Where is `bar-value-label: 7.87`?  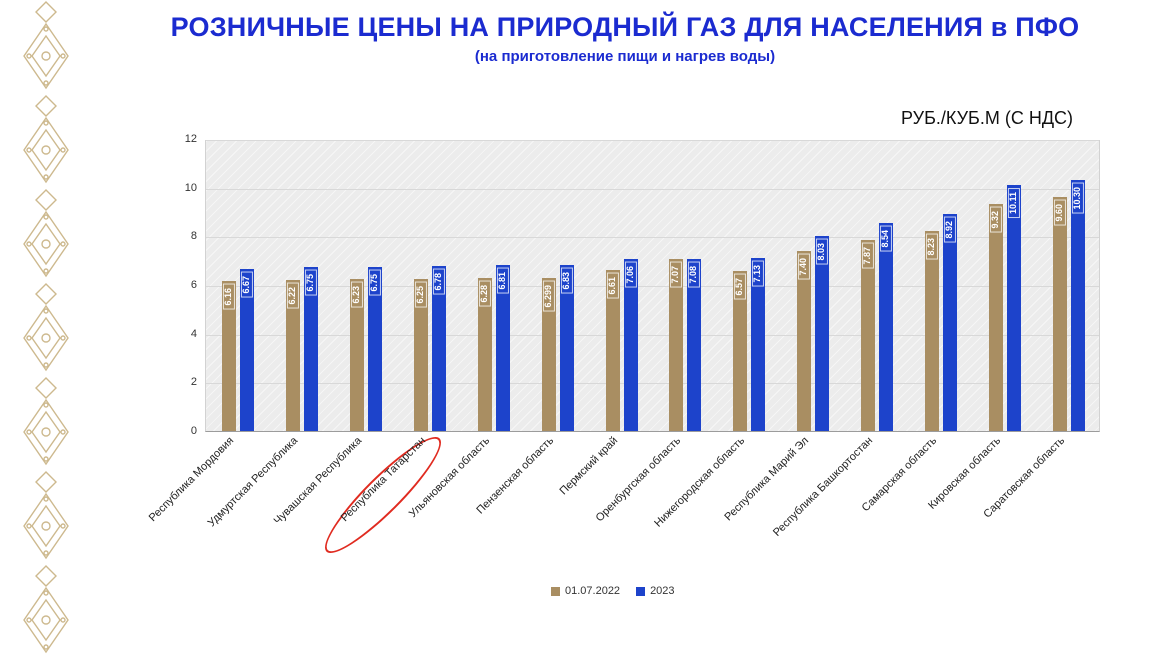
bar-value-label: 7.87 is located at coordinates (868, 255).